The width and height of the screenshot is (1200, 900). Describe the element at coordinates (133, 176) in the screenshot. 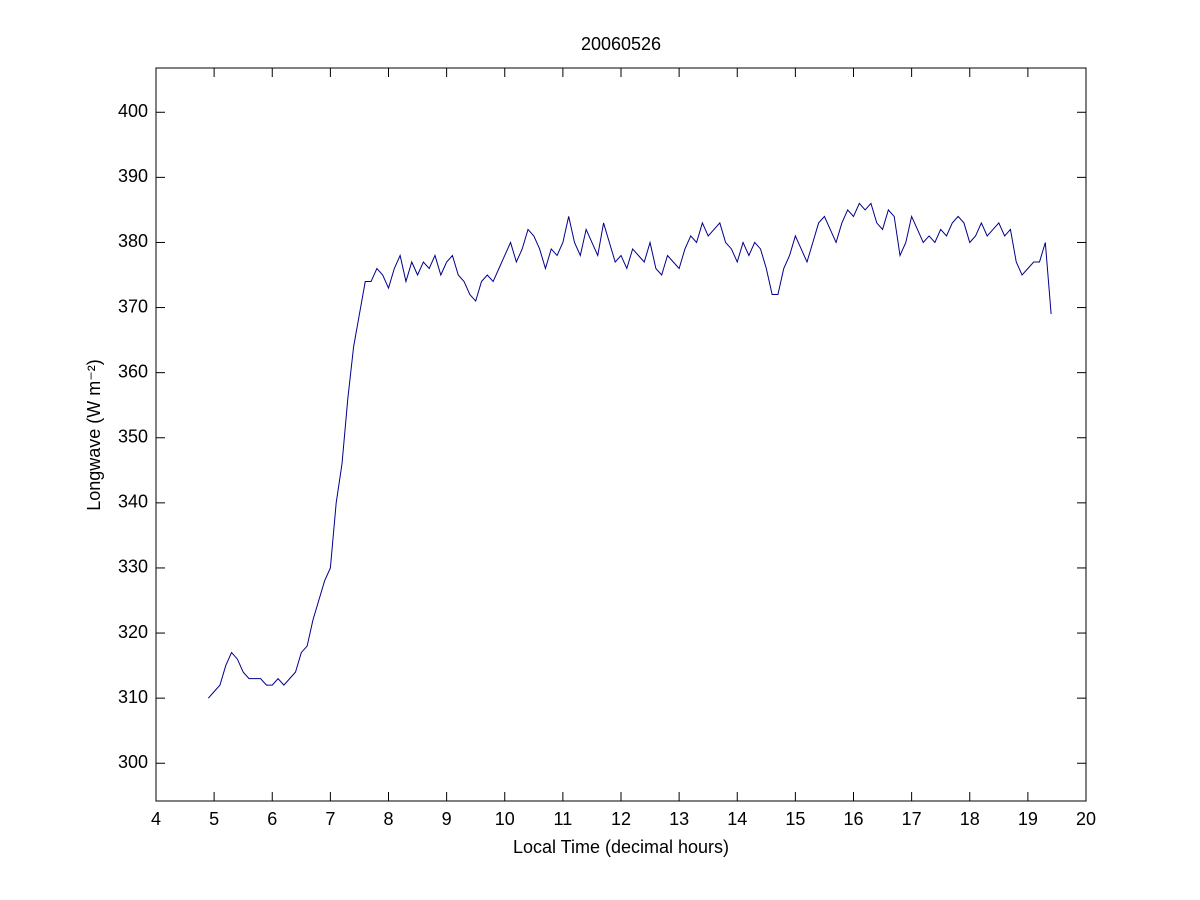

I see `y-tick-label: 390` at that location.